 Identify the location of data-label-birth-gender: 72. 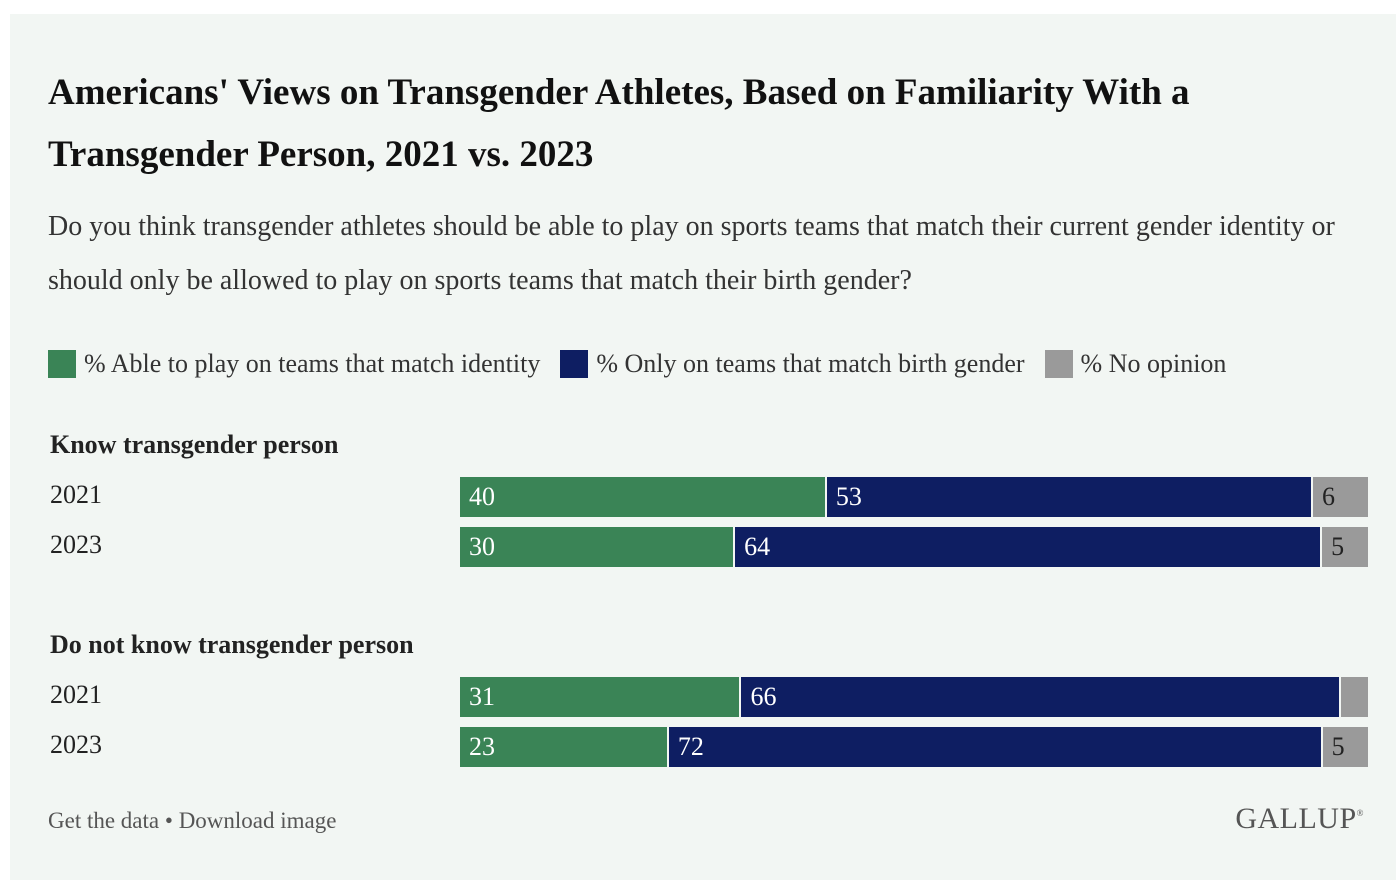
(690, 746).